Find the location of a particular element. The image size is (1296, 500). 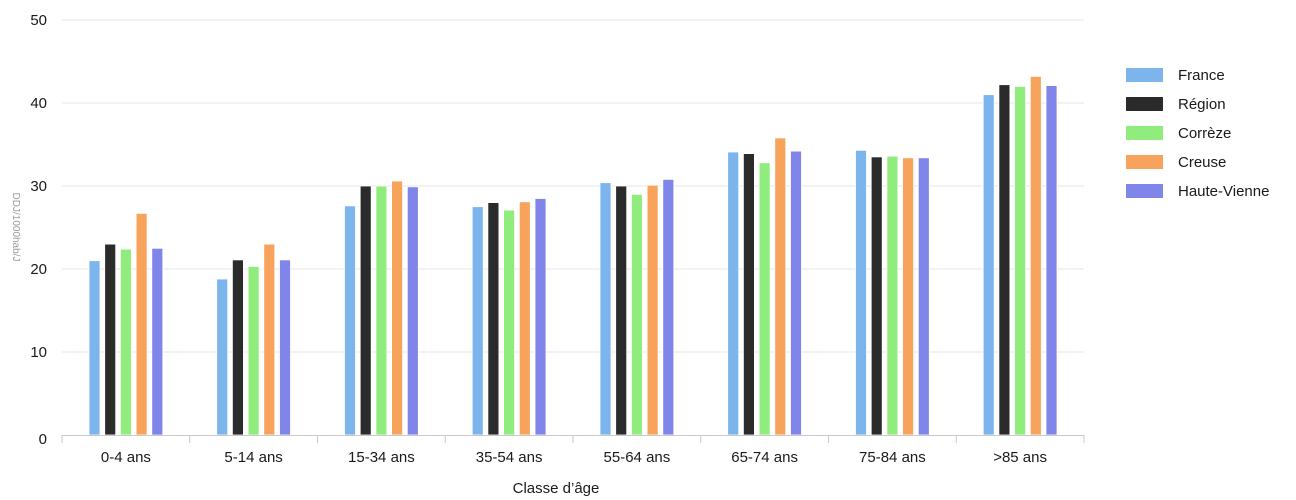

legend-label: Haute-Vienne is located at coordinates (1223, 191).